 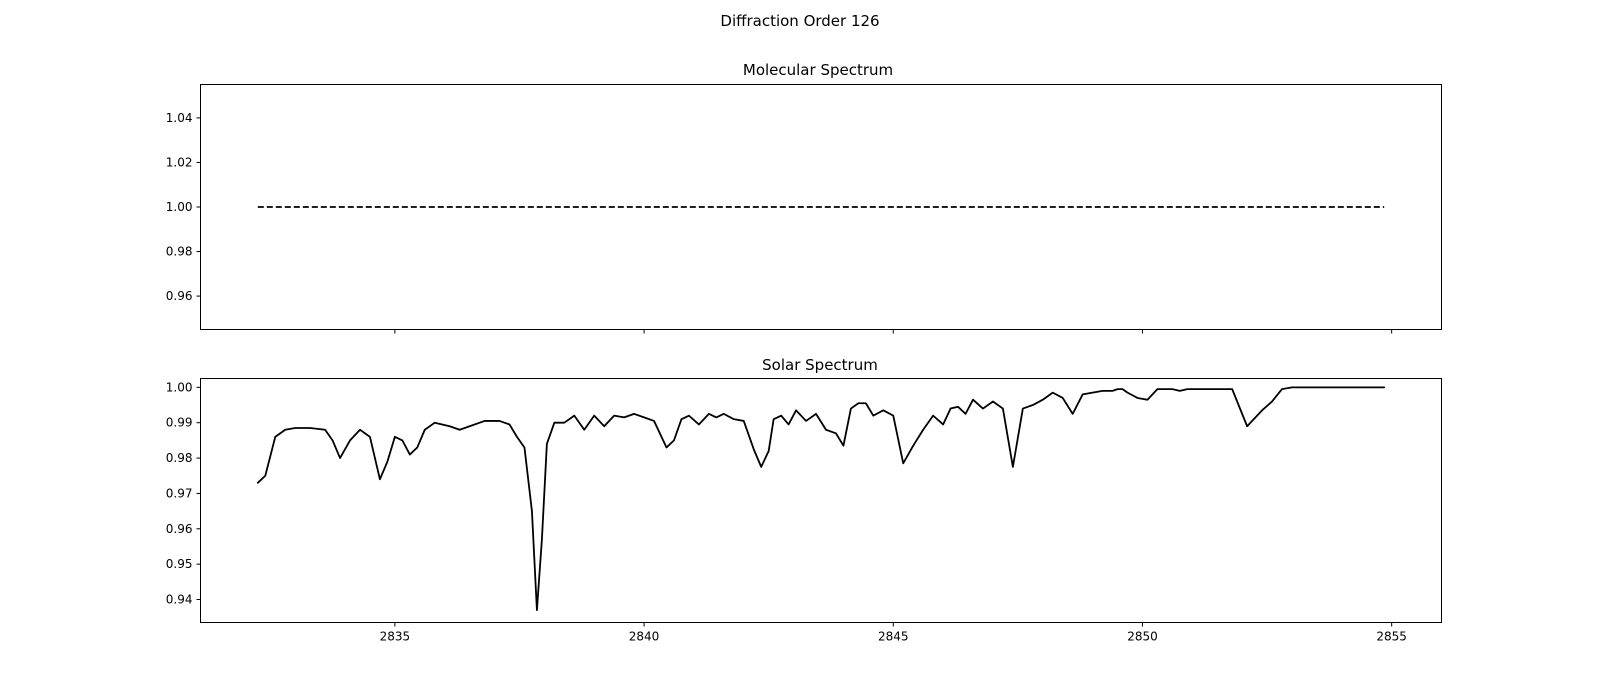 I want to click on y-tick-label: 0.95, so click(x=179, y=564).